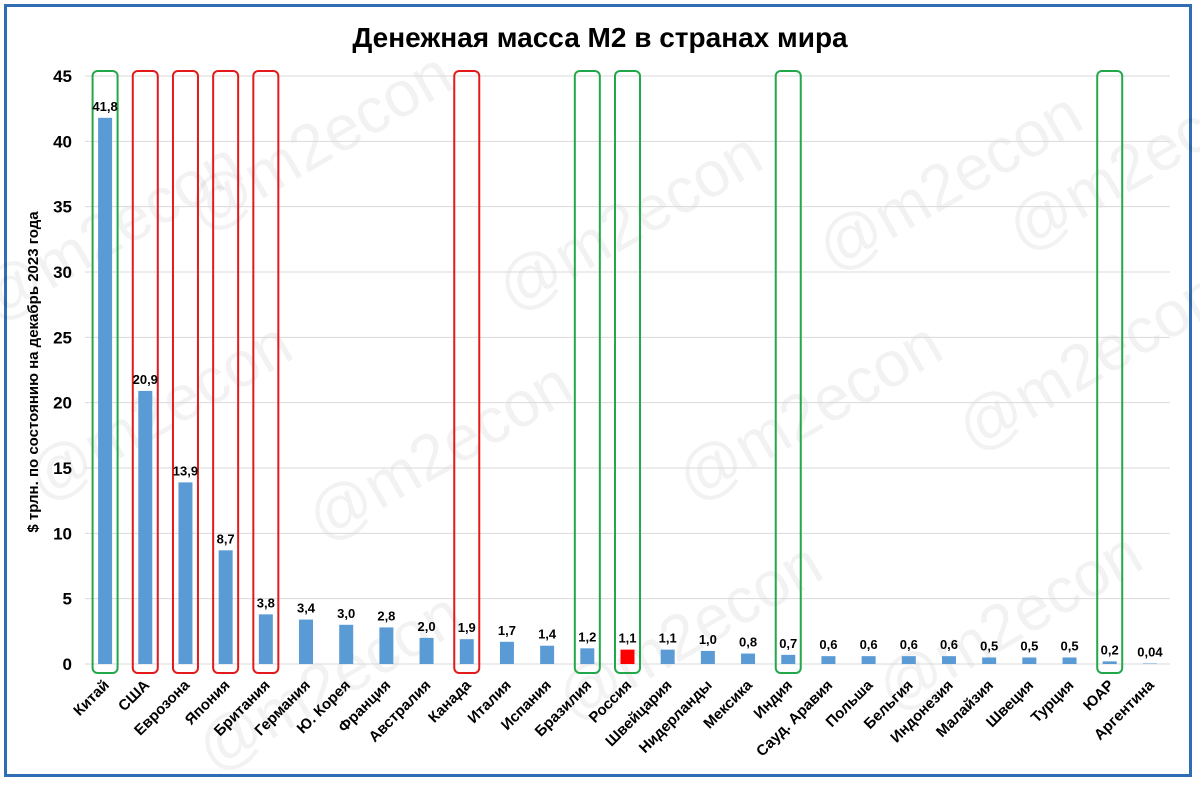 The height and width of the screenshot is (785, 1200). What do you see at coordinates (507, 630) in the screenshot?
I see `data-label: 1,7` at bounding box center [507, 630].